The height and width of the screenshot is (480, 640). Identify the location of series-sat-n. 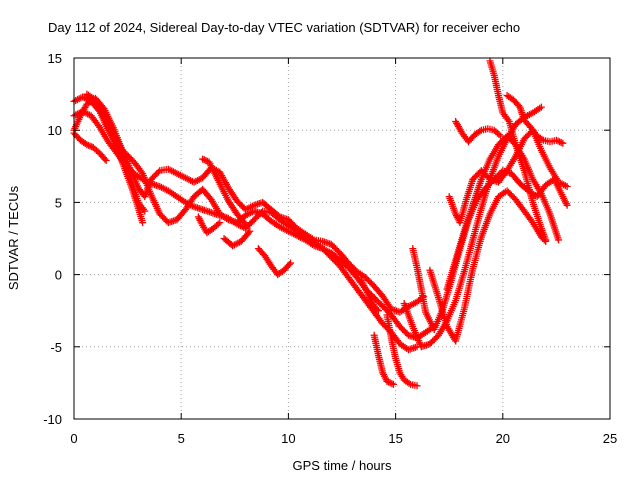
(472, 227).